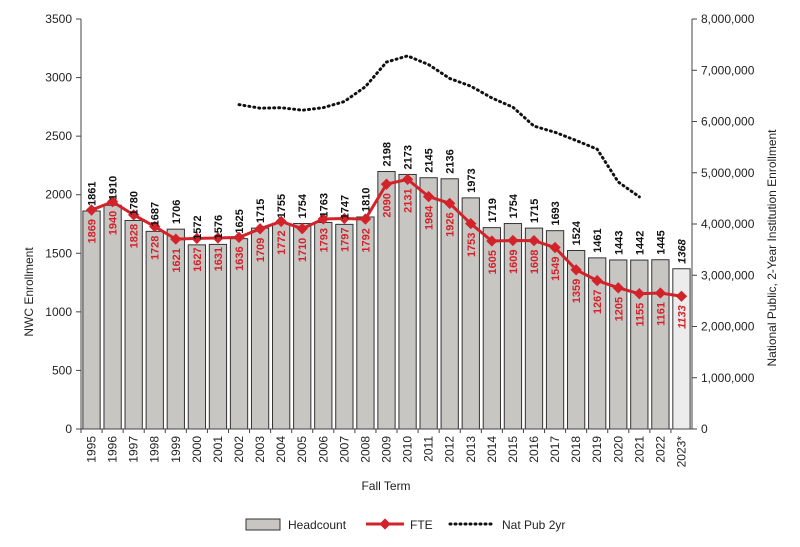  Describe the element at coordinates (409, 200) in the screenshot. I see `fte-value-label: 2131` at that location.